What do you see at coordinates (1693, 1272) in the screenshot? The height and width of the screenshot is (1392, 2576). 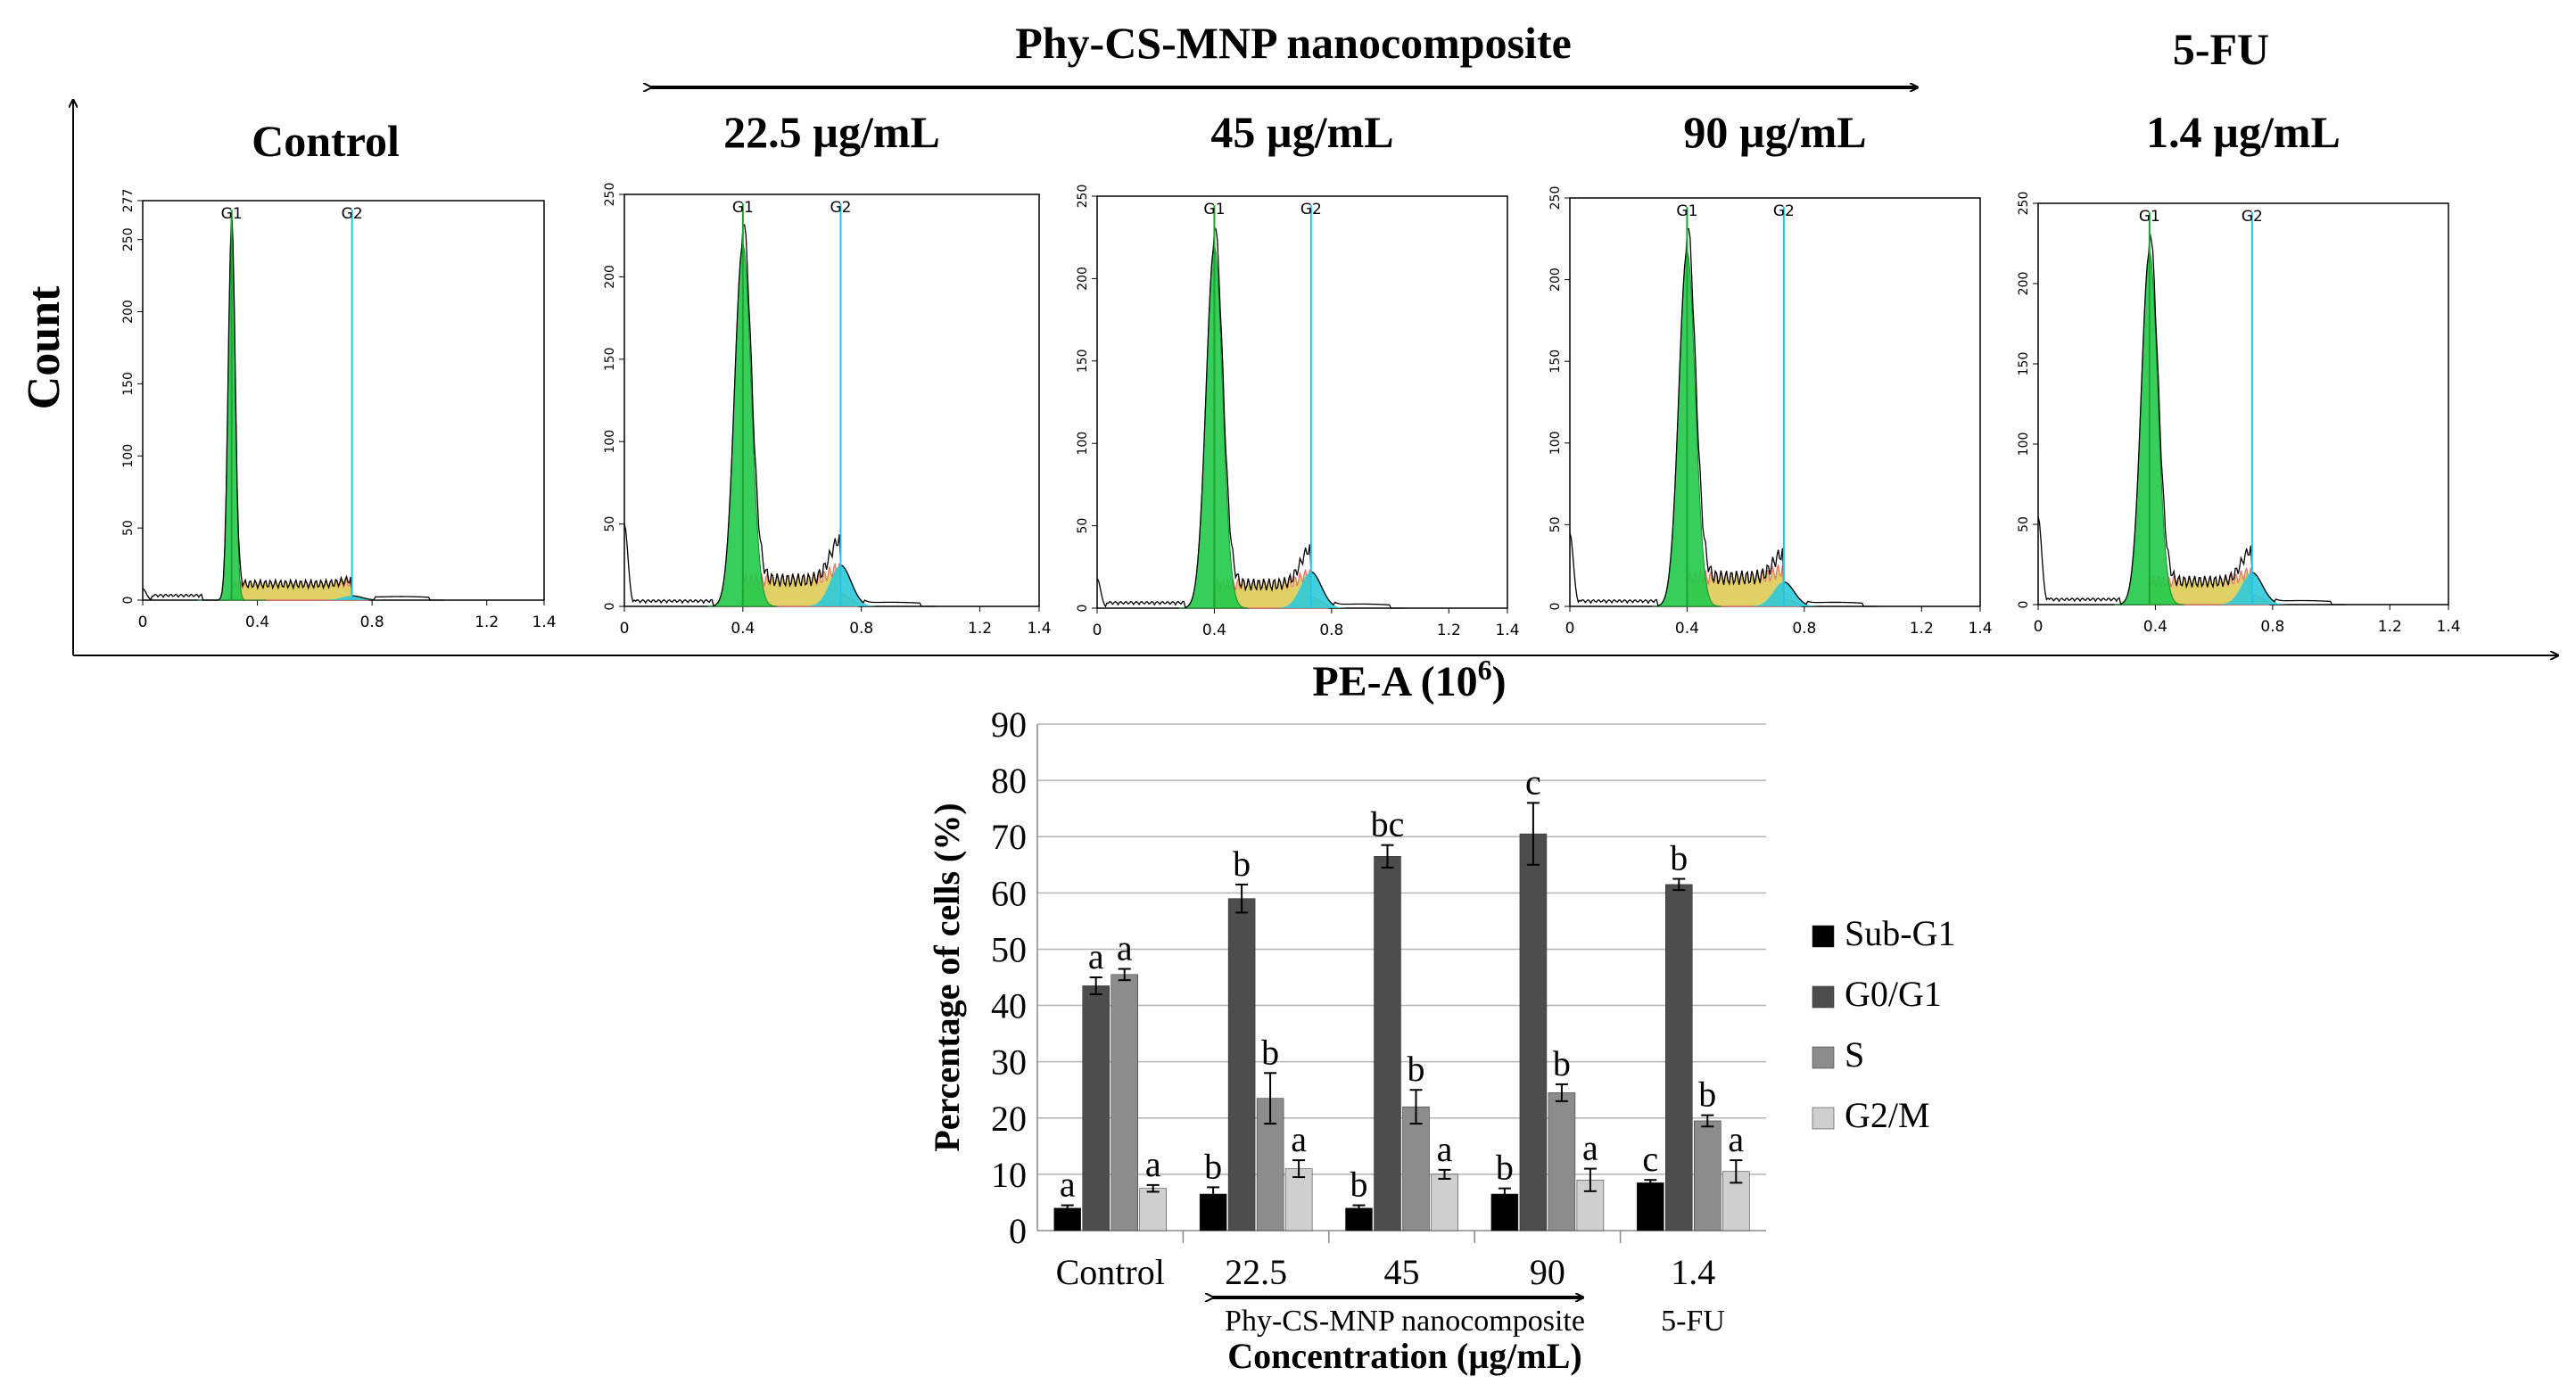 I see `category-label: 1.4` at bounding box center [1693, 1272].